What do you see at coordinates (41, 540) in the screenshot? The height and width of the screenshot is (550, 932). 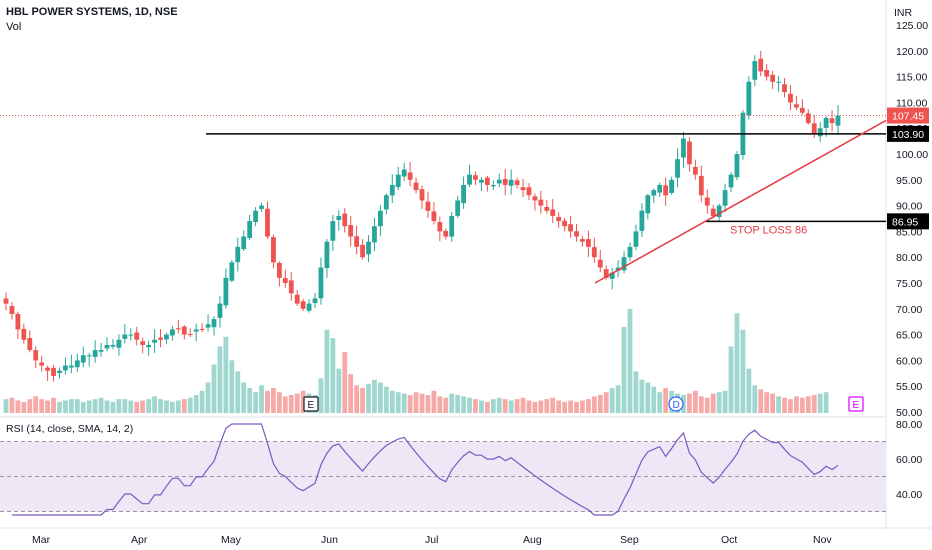 I see `time-tick-label: Mar` at bounding box center [41, 540].